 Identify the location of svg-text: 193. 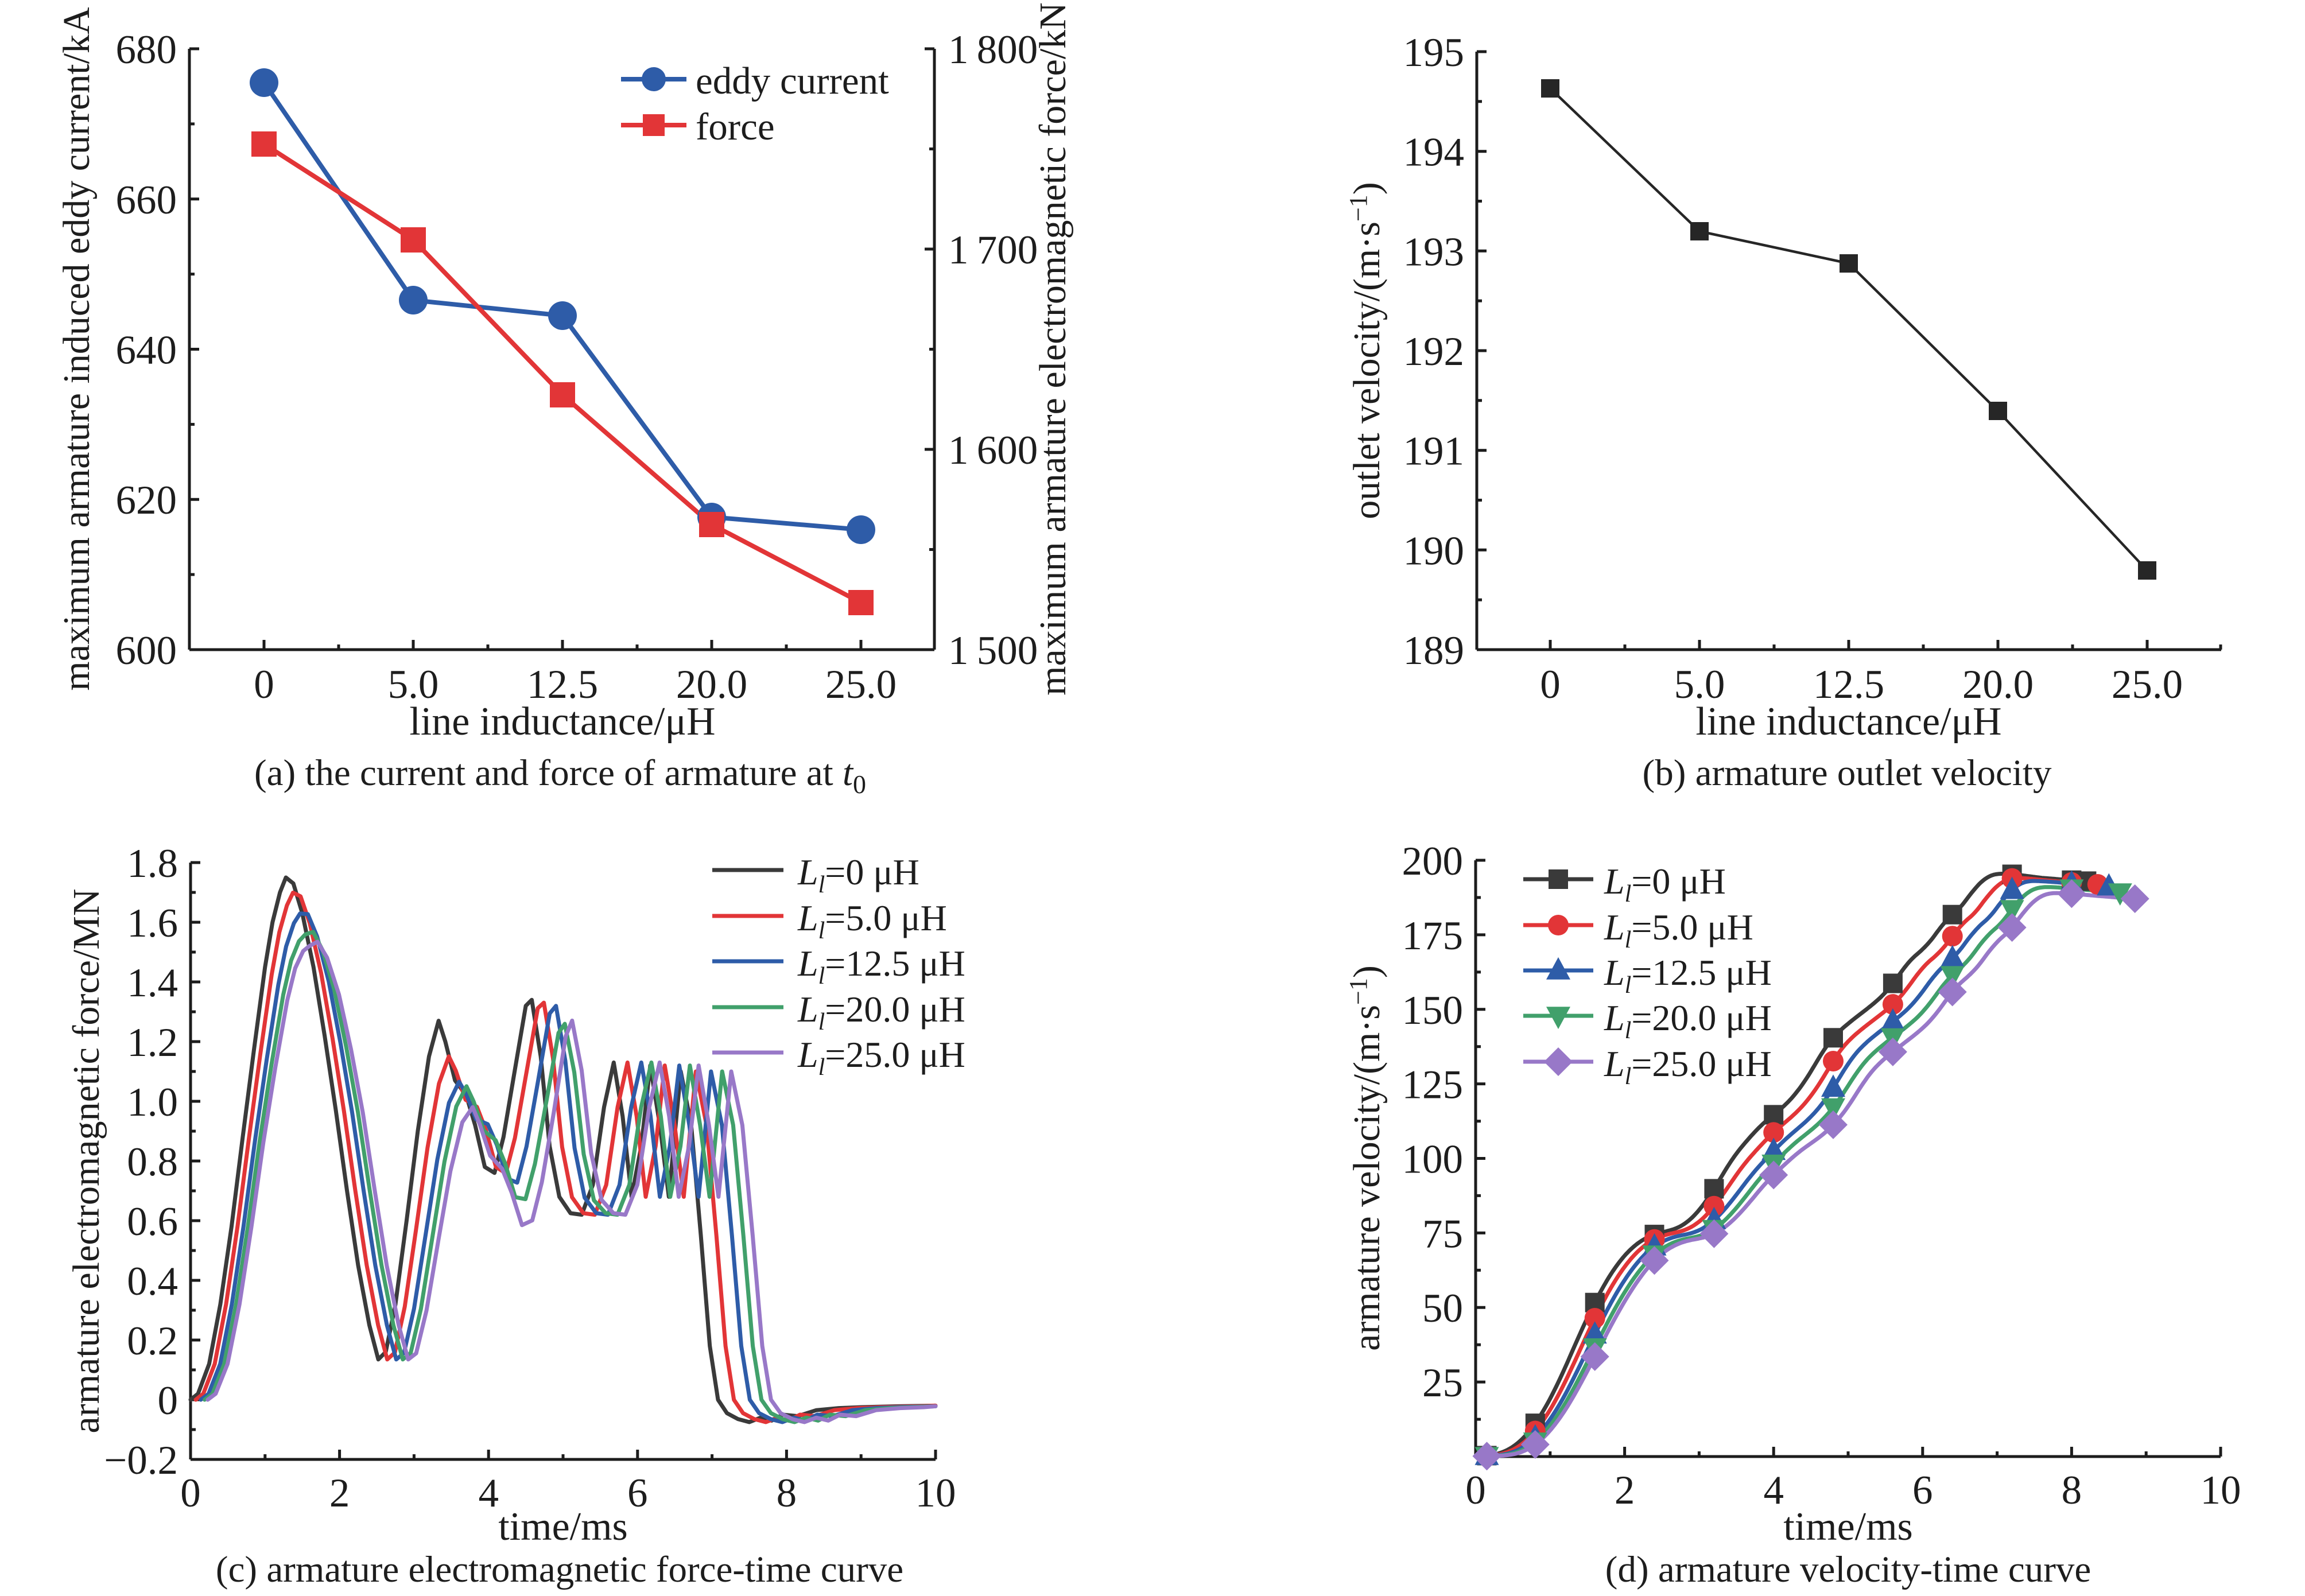
(1434, 252).